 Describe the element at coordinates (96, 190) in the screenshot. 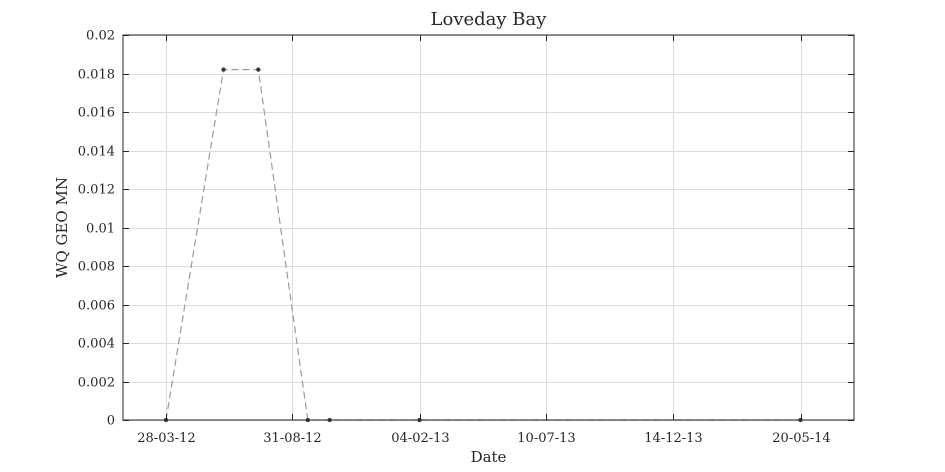

I see `y-tick-label: 0.012` at that location.